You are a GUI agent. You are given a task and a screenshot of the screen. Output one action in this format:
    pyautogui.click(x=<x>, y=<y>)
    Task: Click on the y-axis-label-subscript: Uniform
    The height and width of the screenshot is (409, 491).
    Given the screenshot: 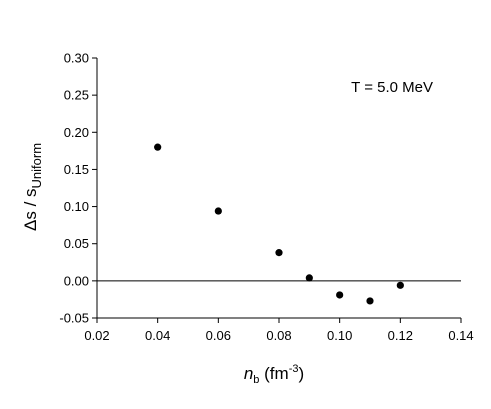 What is the action you would take?
    pyautogui.click(x=36, y=166)
    